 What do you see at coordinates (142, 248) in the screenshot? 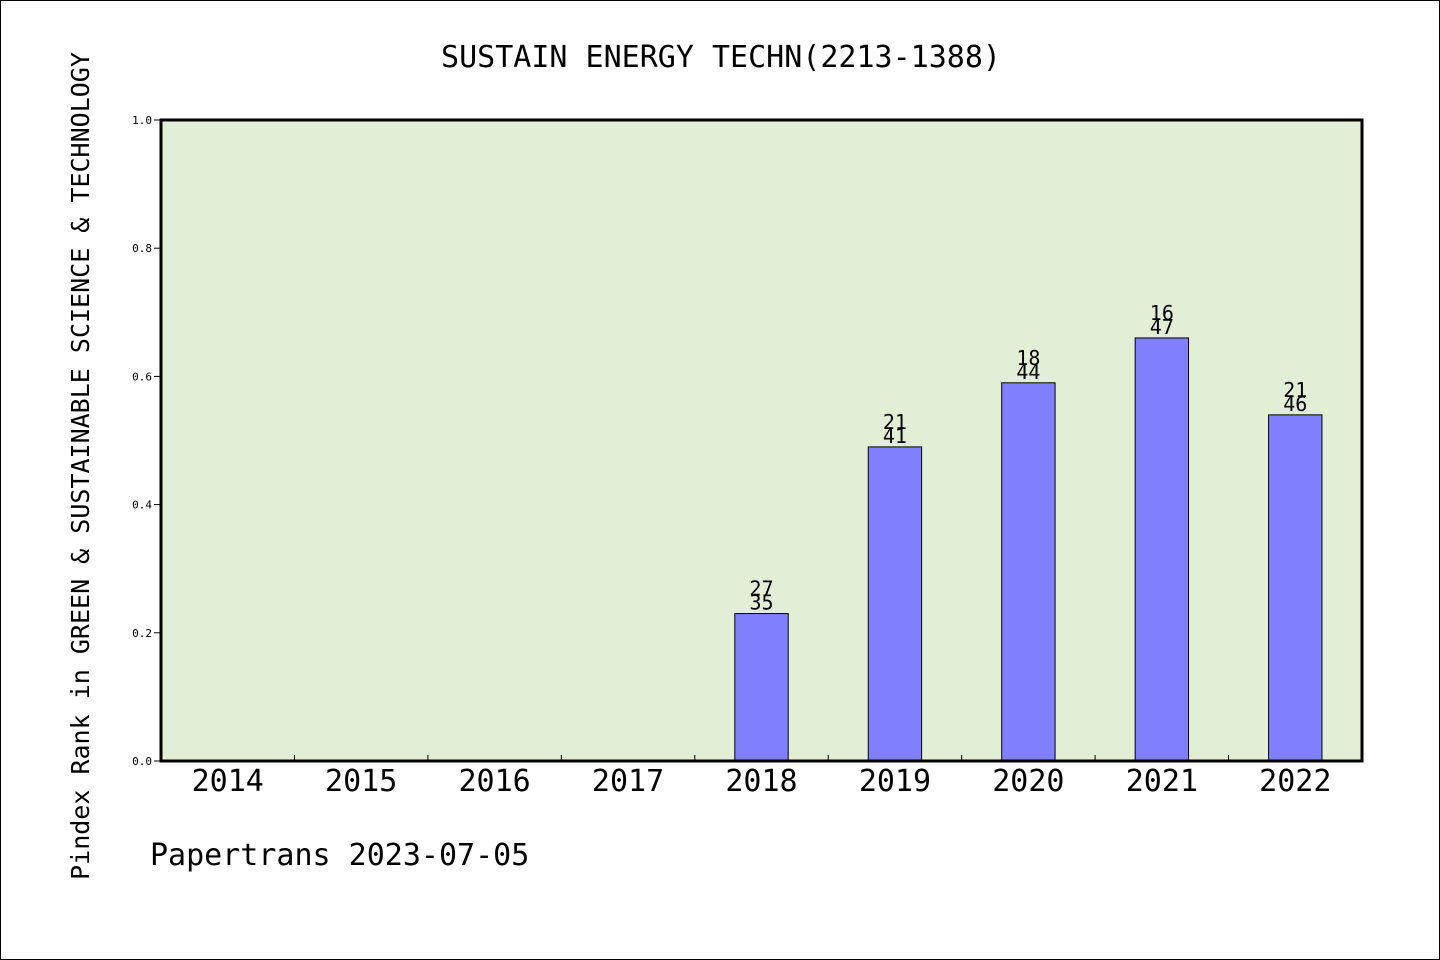
I see `y-tick-label: 0.8` at bounding box center [142, 248].